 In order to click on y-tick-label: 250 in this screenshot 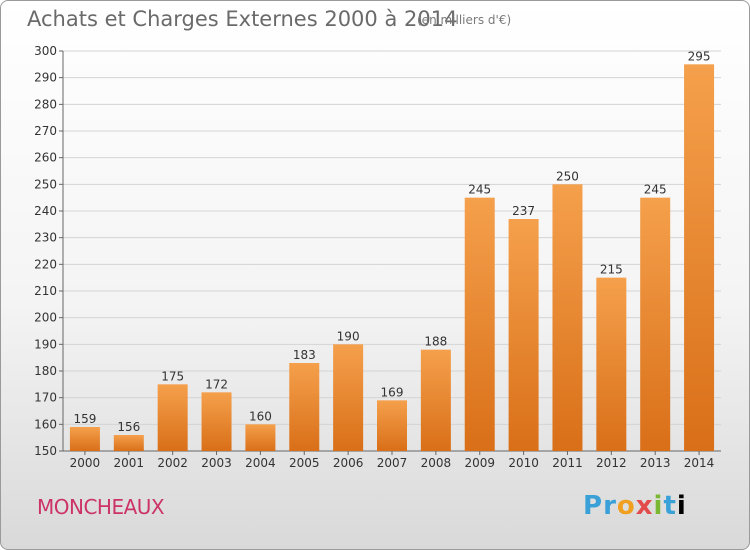, I will do `click(45, 184)`.